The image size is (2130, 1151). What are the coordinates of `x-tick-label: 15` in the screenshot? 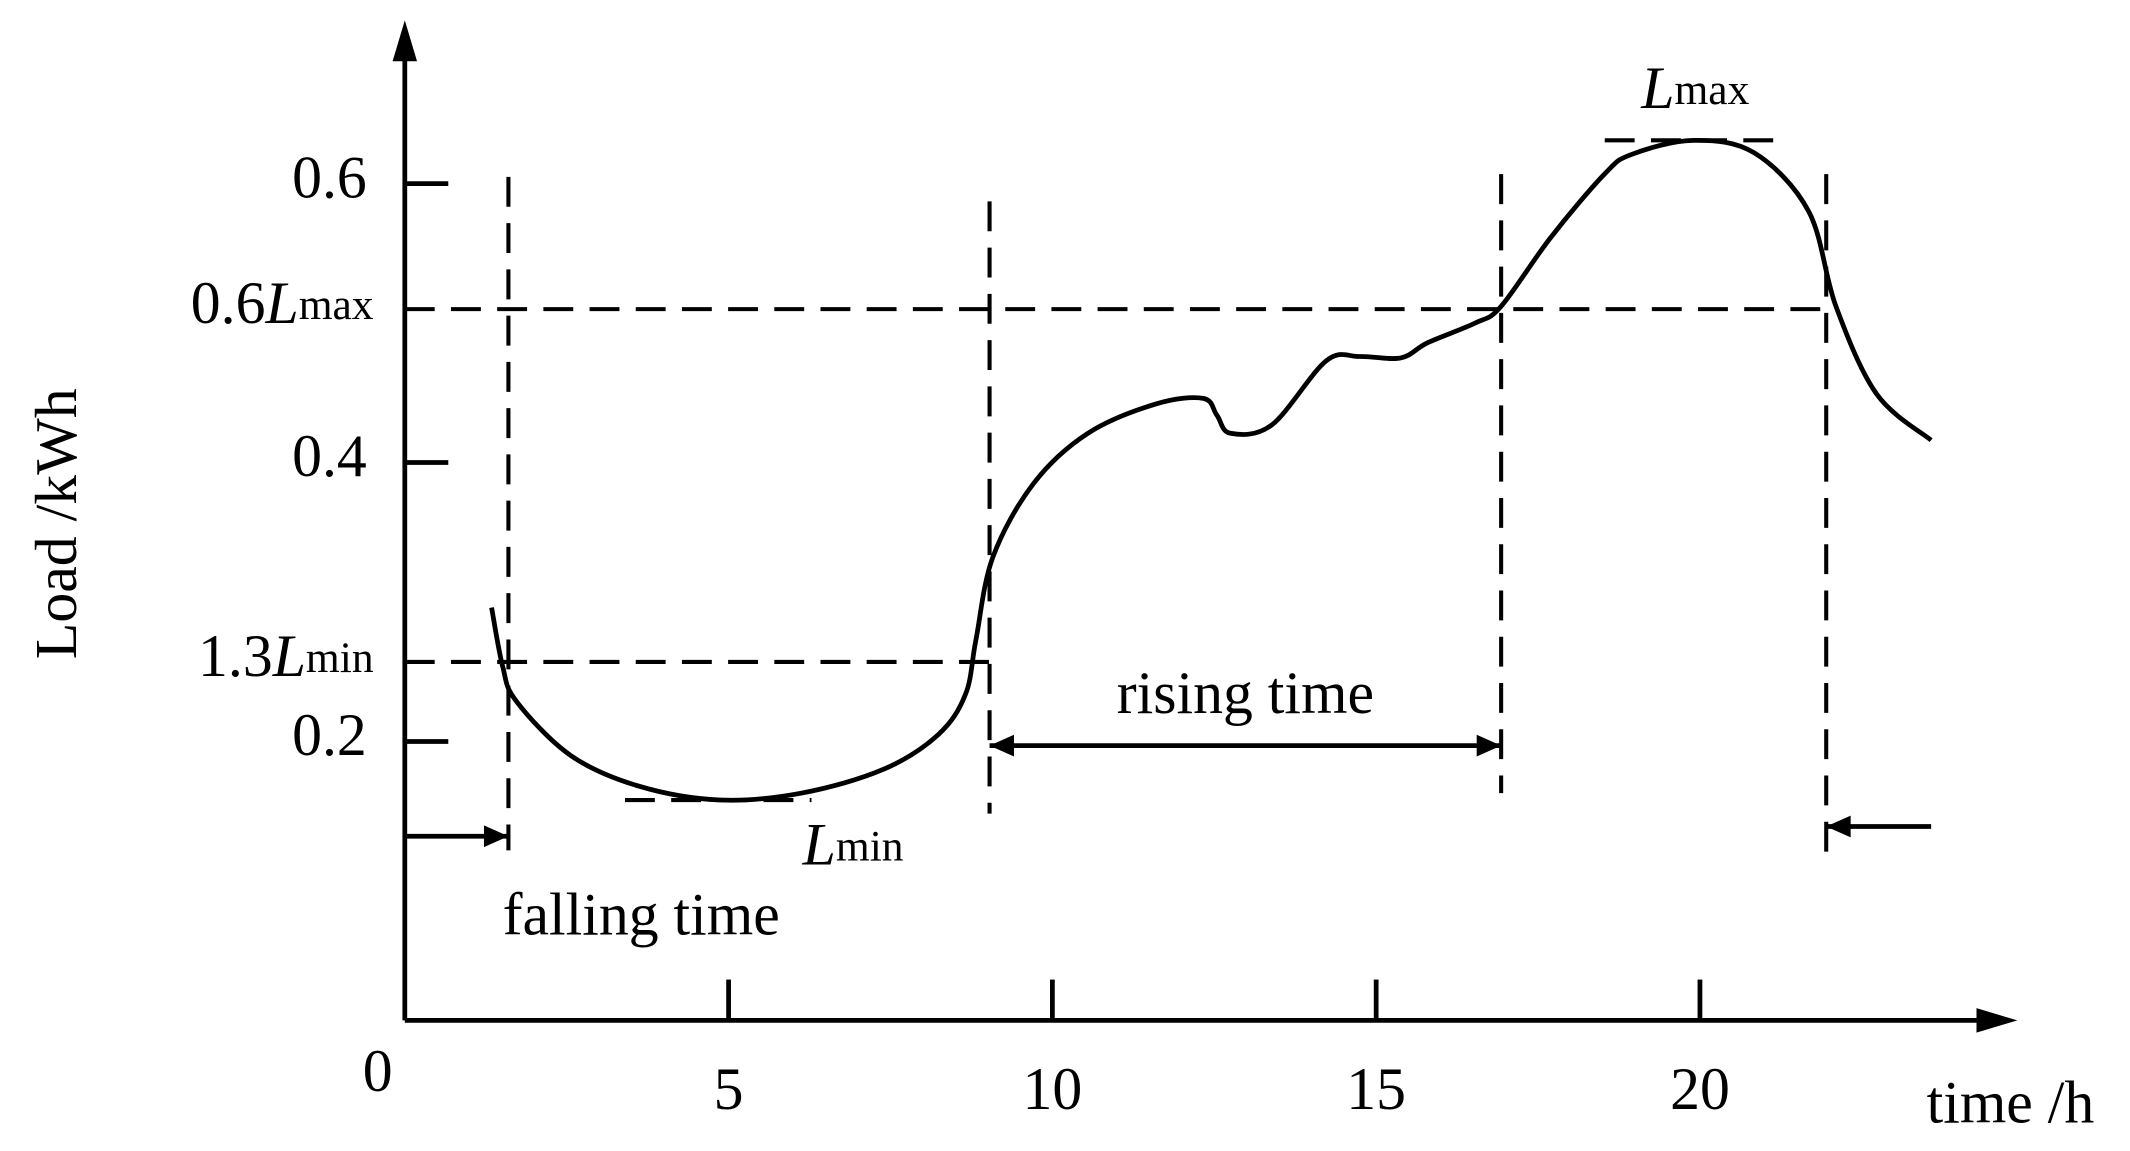 It's located at (1376, 1089).